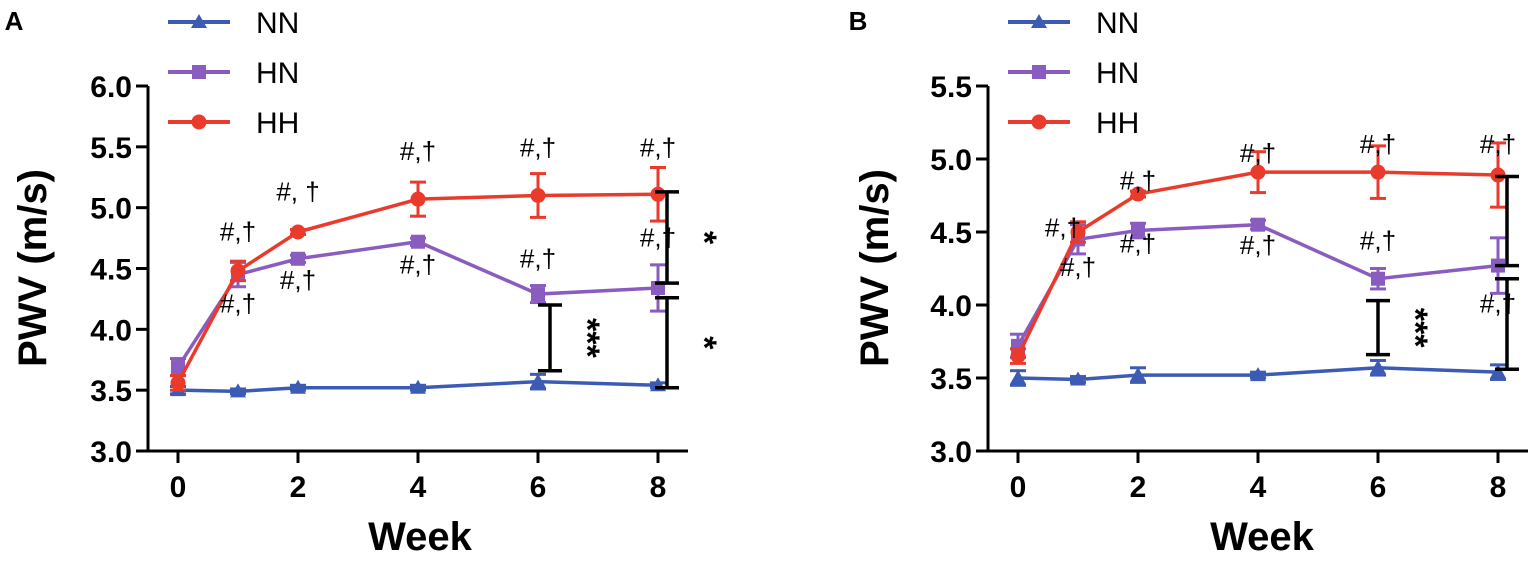 This screenshot has width=1540, height=569. I want to click on significance-annotation: #, †, so click(297, 191).